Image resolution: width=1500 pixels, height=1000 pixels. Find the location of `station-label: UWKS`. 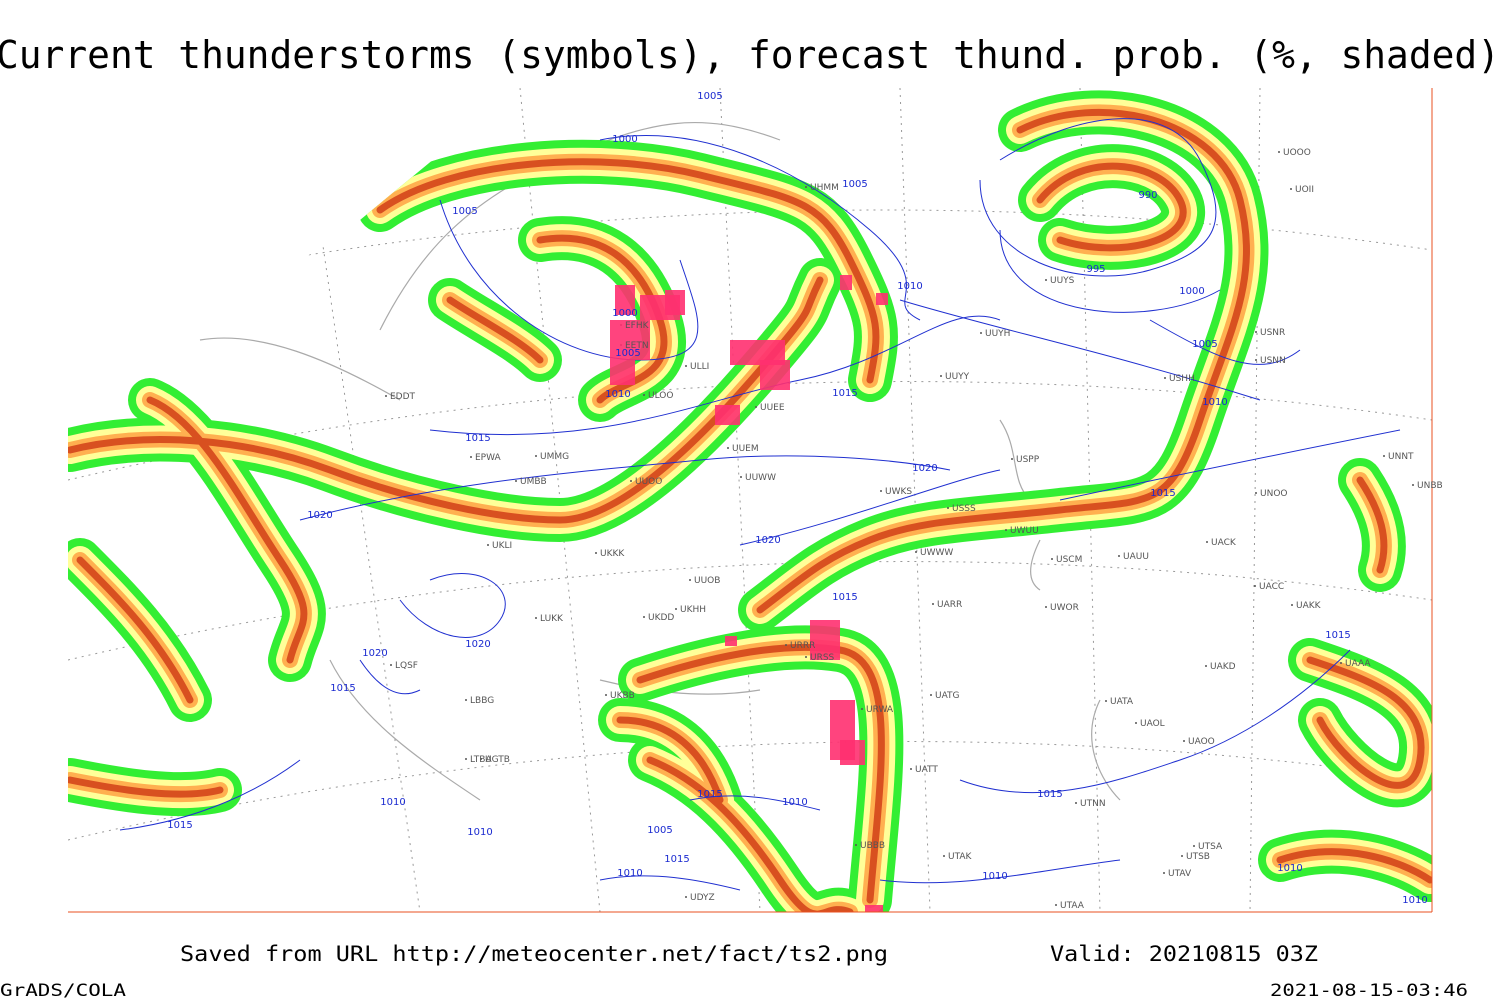

station-label: UWKS is located at coordinates (898, 492).